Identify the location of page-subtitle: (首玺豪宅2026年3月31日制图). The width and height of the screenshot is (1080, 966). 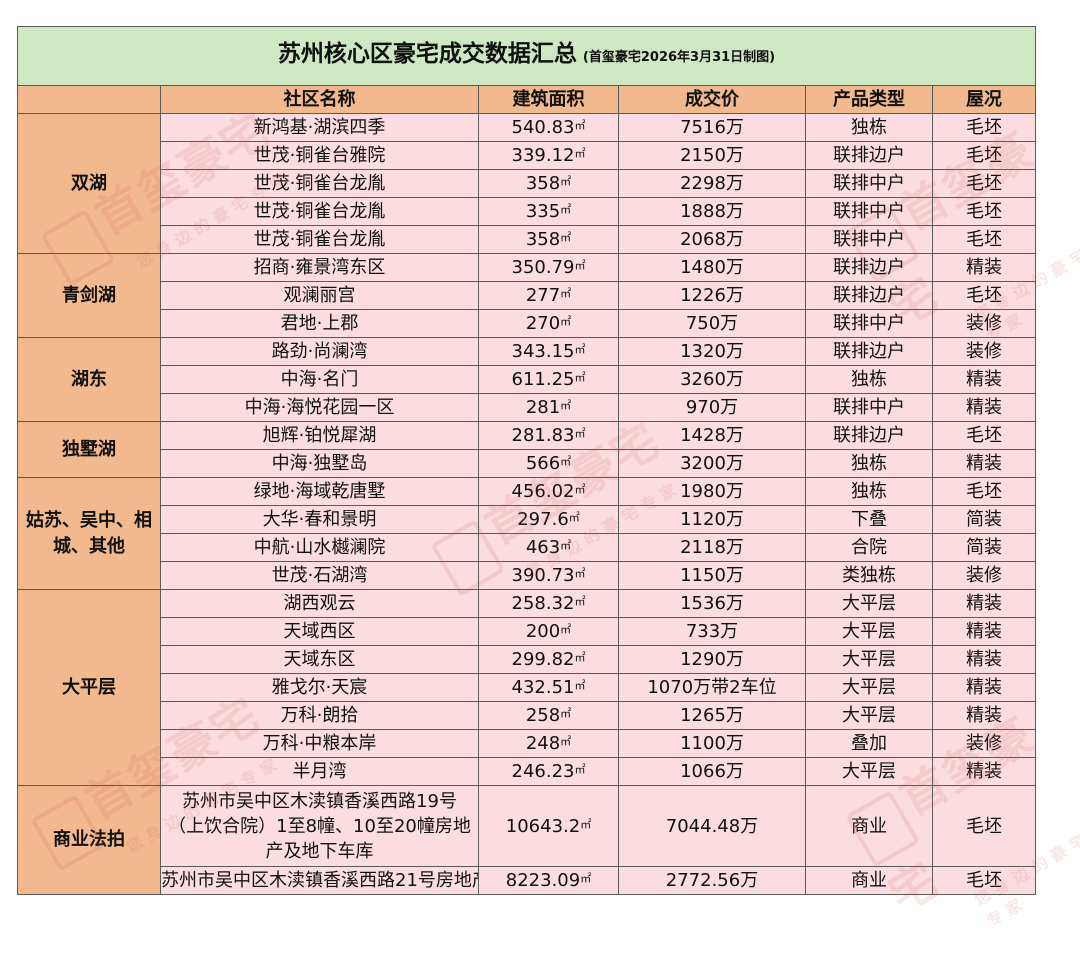
(679, 57).